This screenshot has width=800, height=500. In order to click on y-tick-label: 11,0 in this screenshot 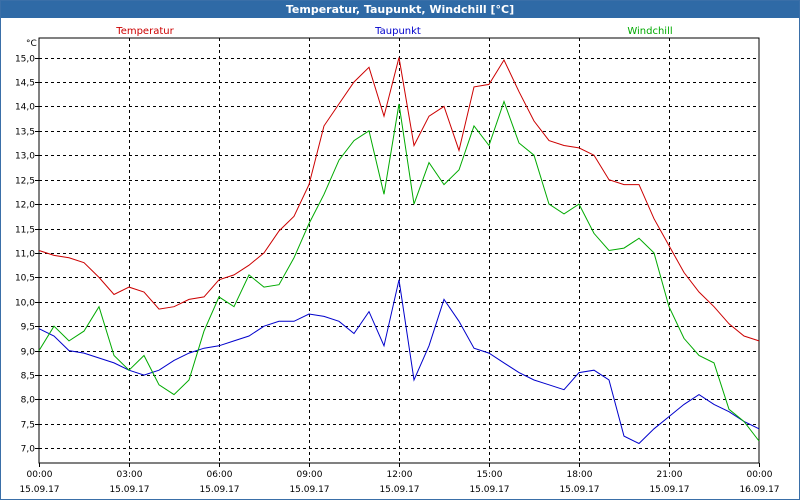, I will do `click(25, 255)`.